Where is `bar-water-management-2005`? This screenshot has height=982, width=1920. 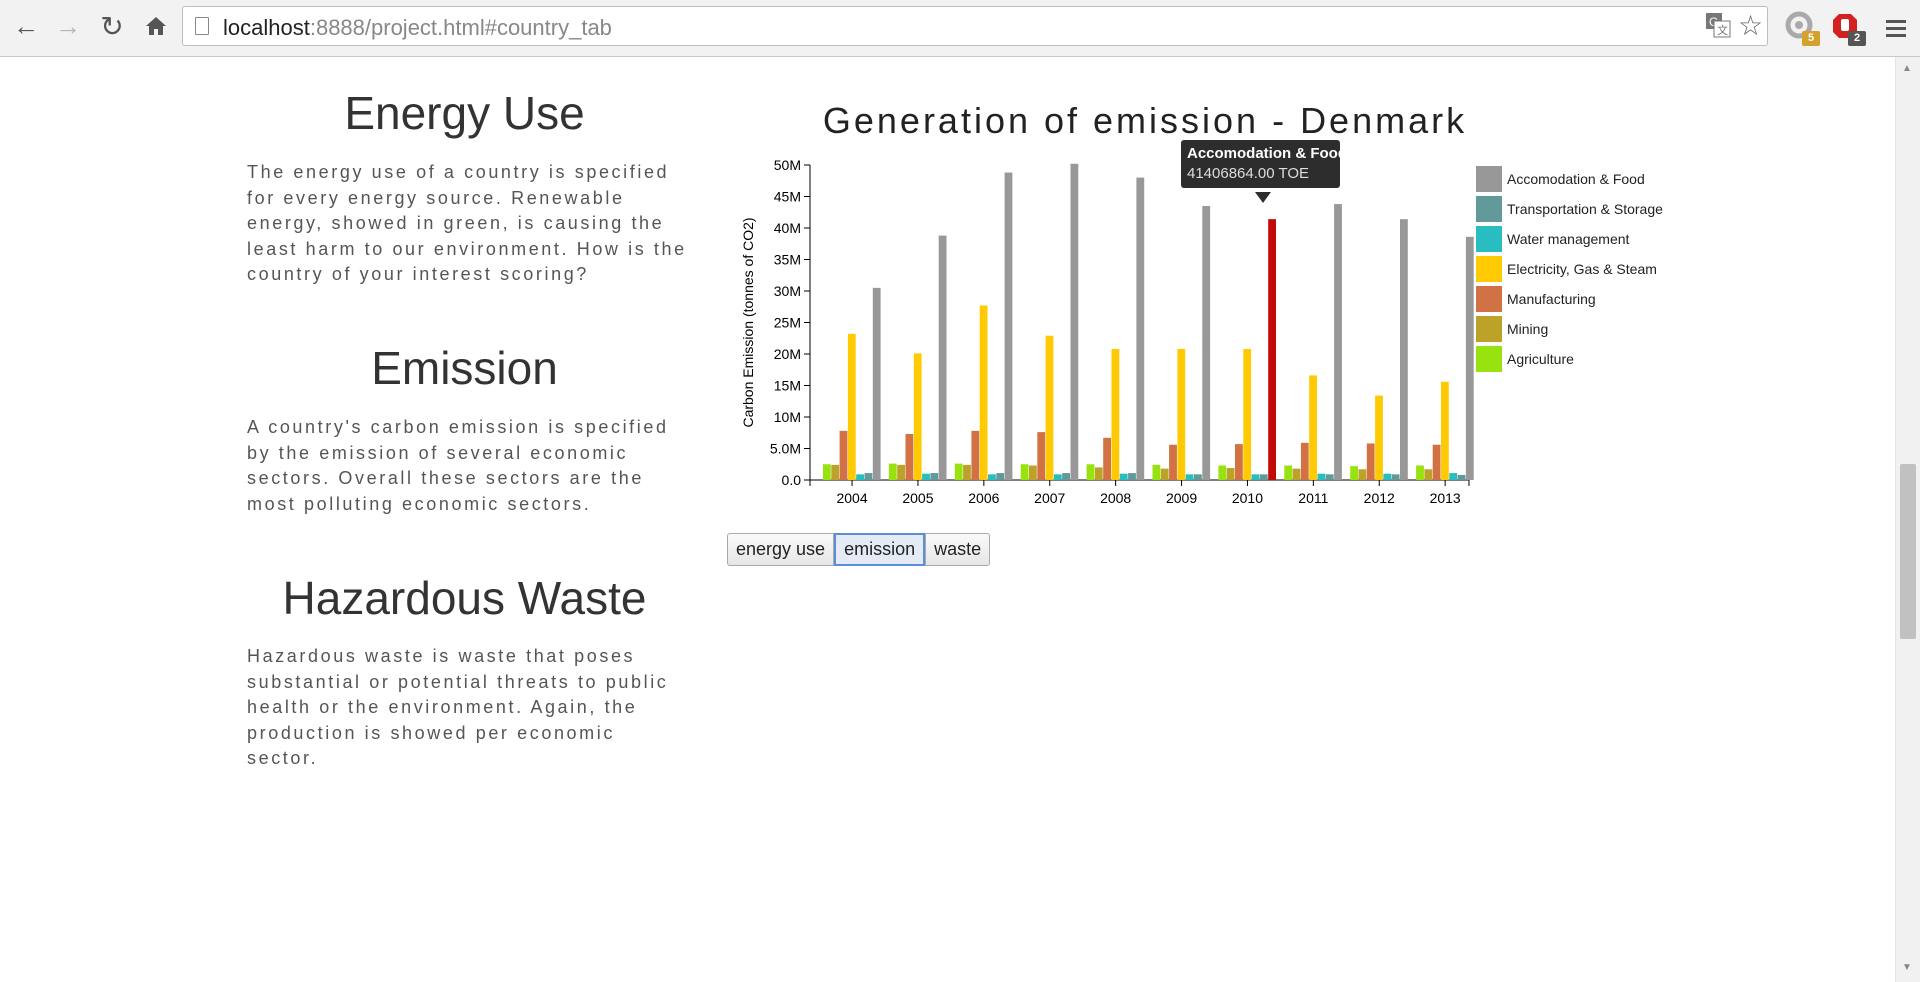 bar-water-management-2005 is located at coordinates (926, 476).